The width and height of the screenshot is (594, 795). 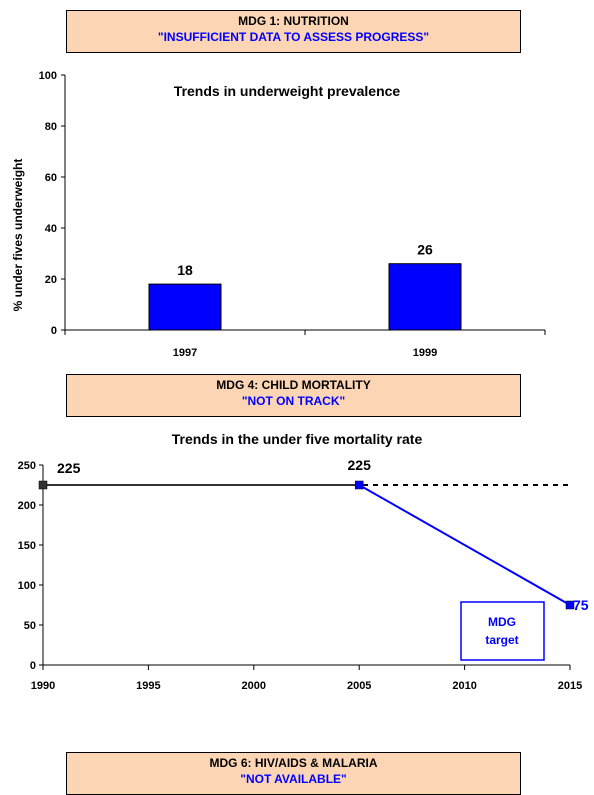 I want to click on nutrition-heading: MDG 1: NUTRITION, so click(x=293, y=21).